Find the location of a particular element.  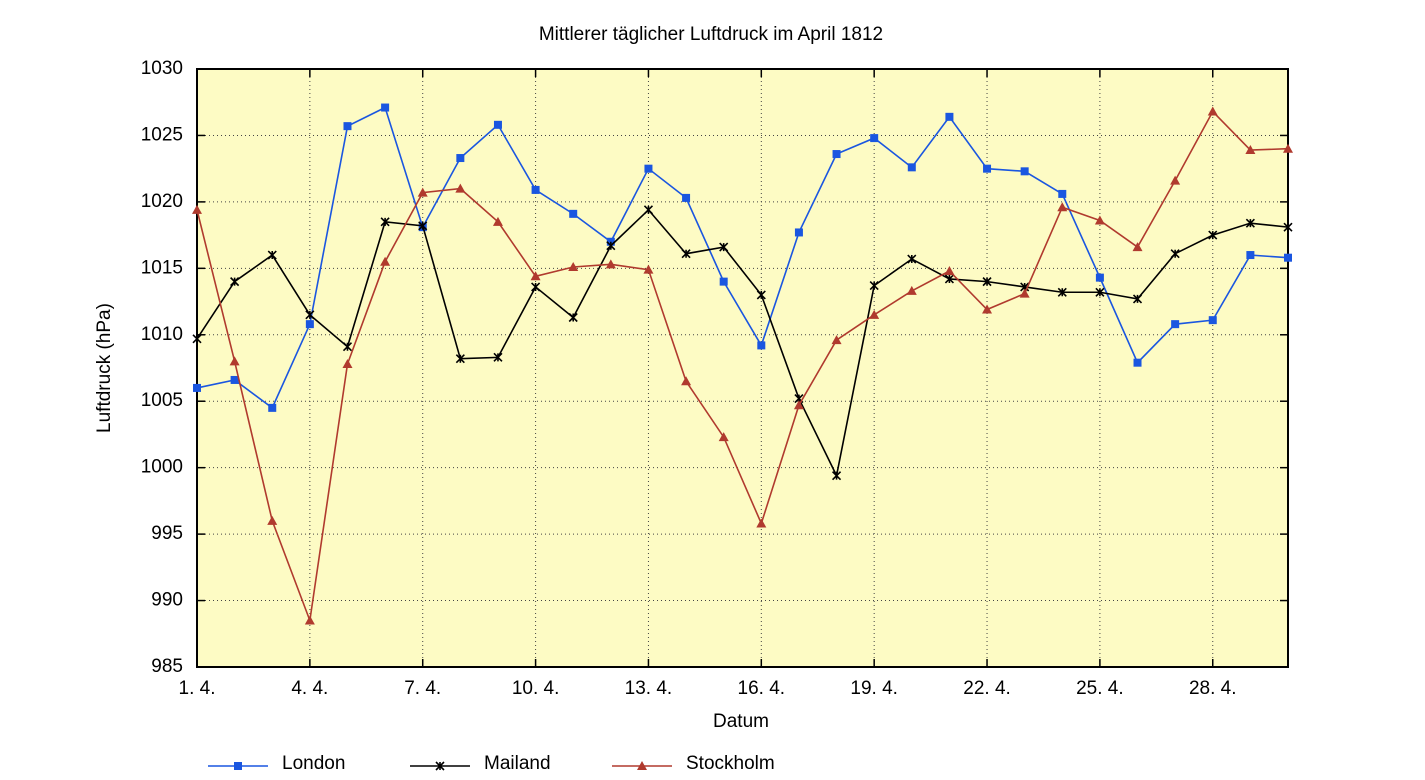

x-tick-label: 22. 4. is located at coordinates (987, 688).